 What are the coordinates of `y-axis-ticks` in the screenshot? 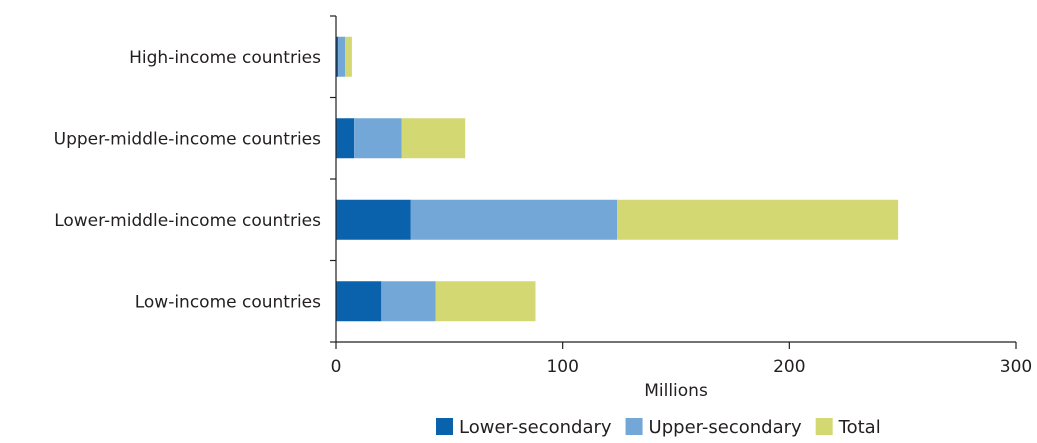 It's located at (333, 179).